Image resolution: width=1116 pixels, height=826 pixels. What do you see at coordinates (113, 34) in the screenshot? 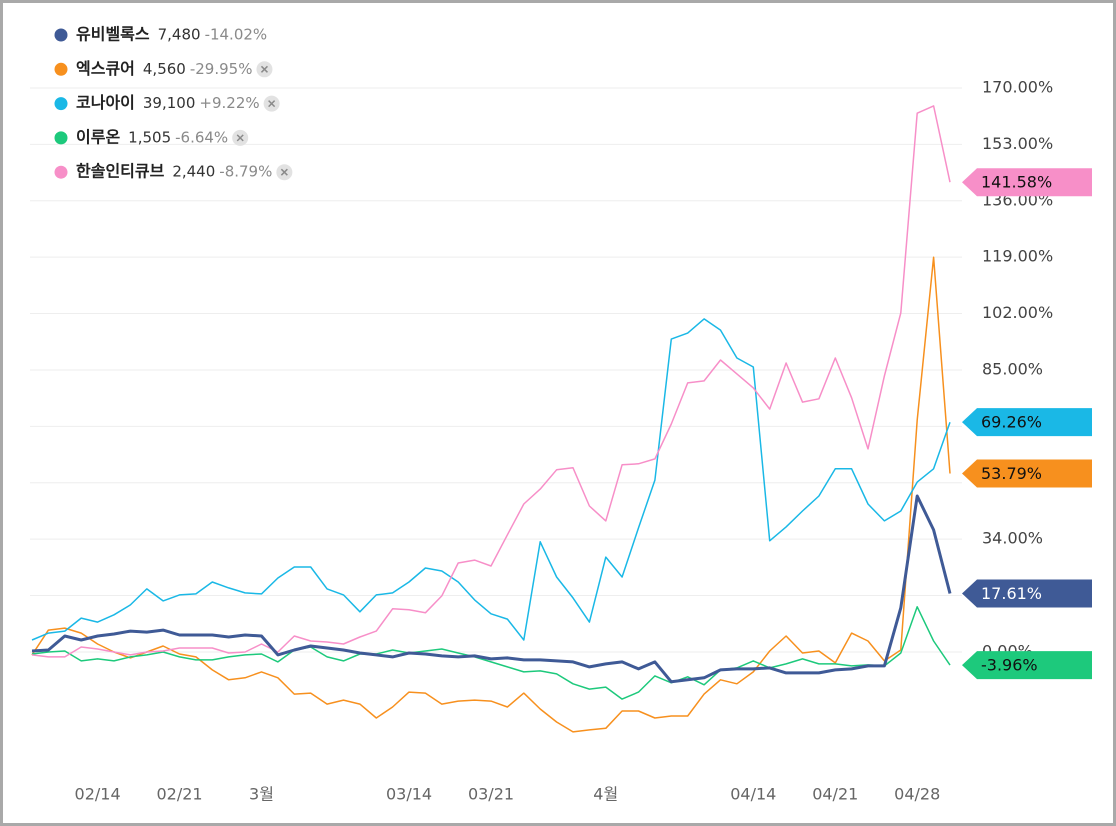
I see `legend-name: 유비벨록스` at bounding box center [113, 34].